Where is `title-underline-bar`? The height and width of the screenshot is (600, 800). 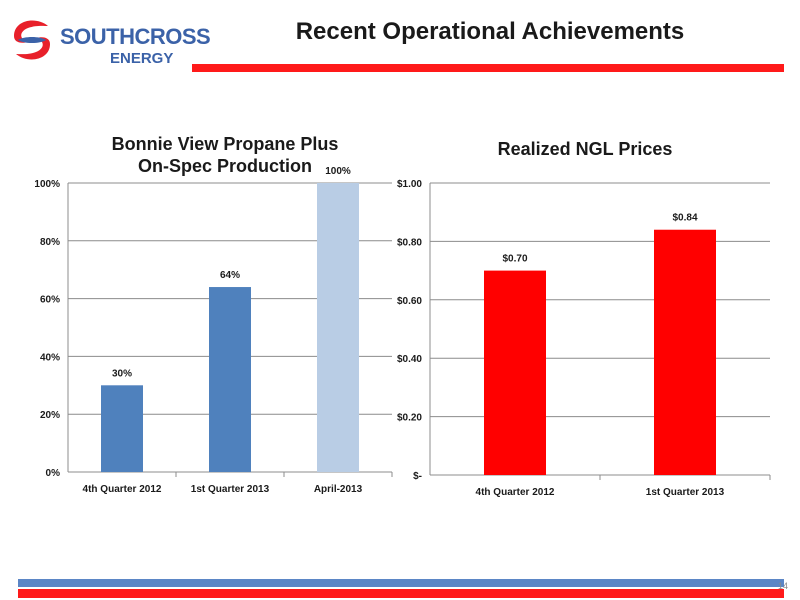 title-underline-bar is located at coordinates (488, 68).